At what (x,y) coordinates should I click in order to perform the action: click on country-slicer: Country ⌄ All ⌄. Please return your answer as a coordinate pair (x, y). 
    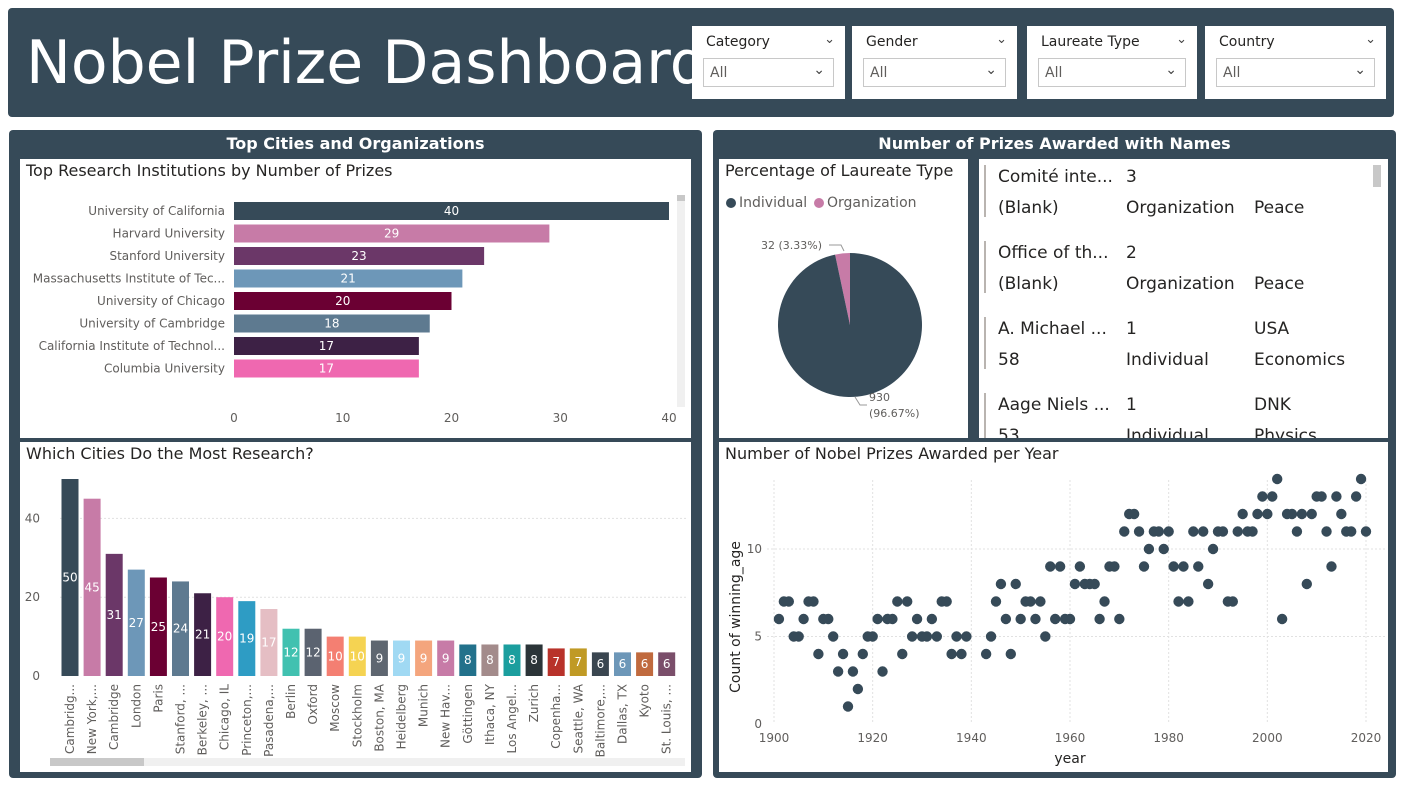
    Looking at the image, I should click on (1295, 62).